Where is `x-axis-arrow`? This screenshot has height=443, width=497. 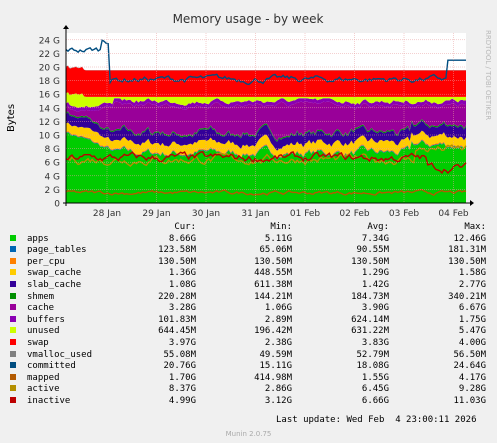
x-axis-arrow is located at coordinates (472, 203).